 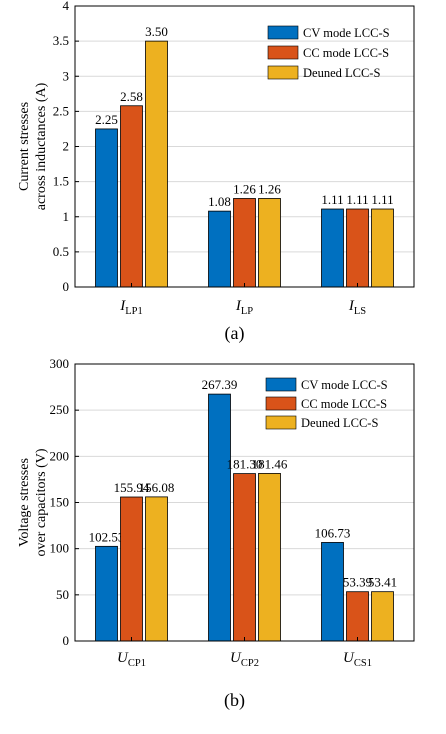 What do you see at coordinates (131, 659) in the screenshot?
I see `x-tick-label: UCP1` at bounding box center [131, 659].